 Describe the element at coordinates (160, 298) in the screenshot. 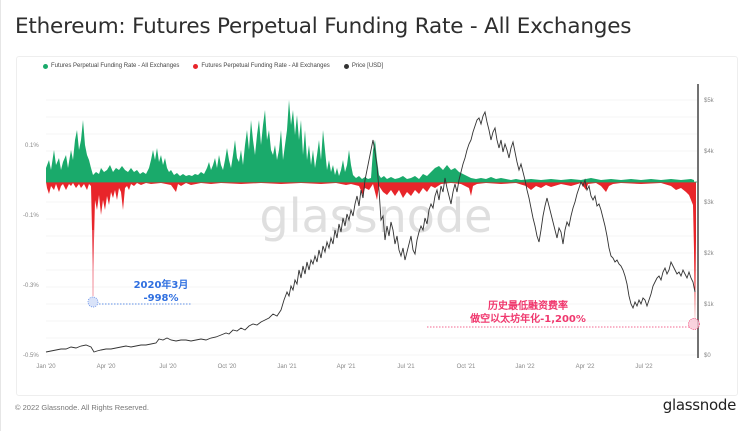

I see `annotation-march-2020-value: -998%` at that location.